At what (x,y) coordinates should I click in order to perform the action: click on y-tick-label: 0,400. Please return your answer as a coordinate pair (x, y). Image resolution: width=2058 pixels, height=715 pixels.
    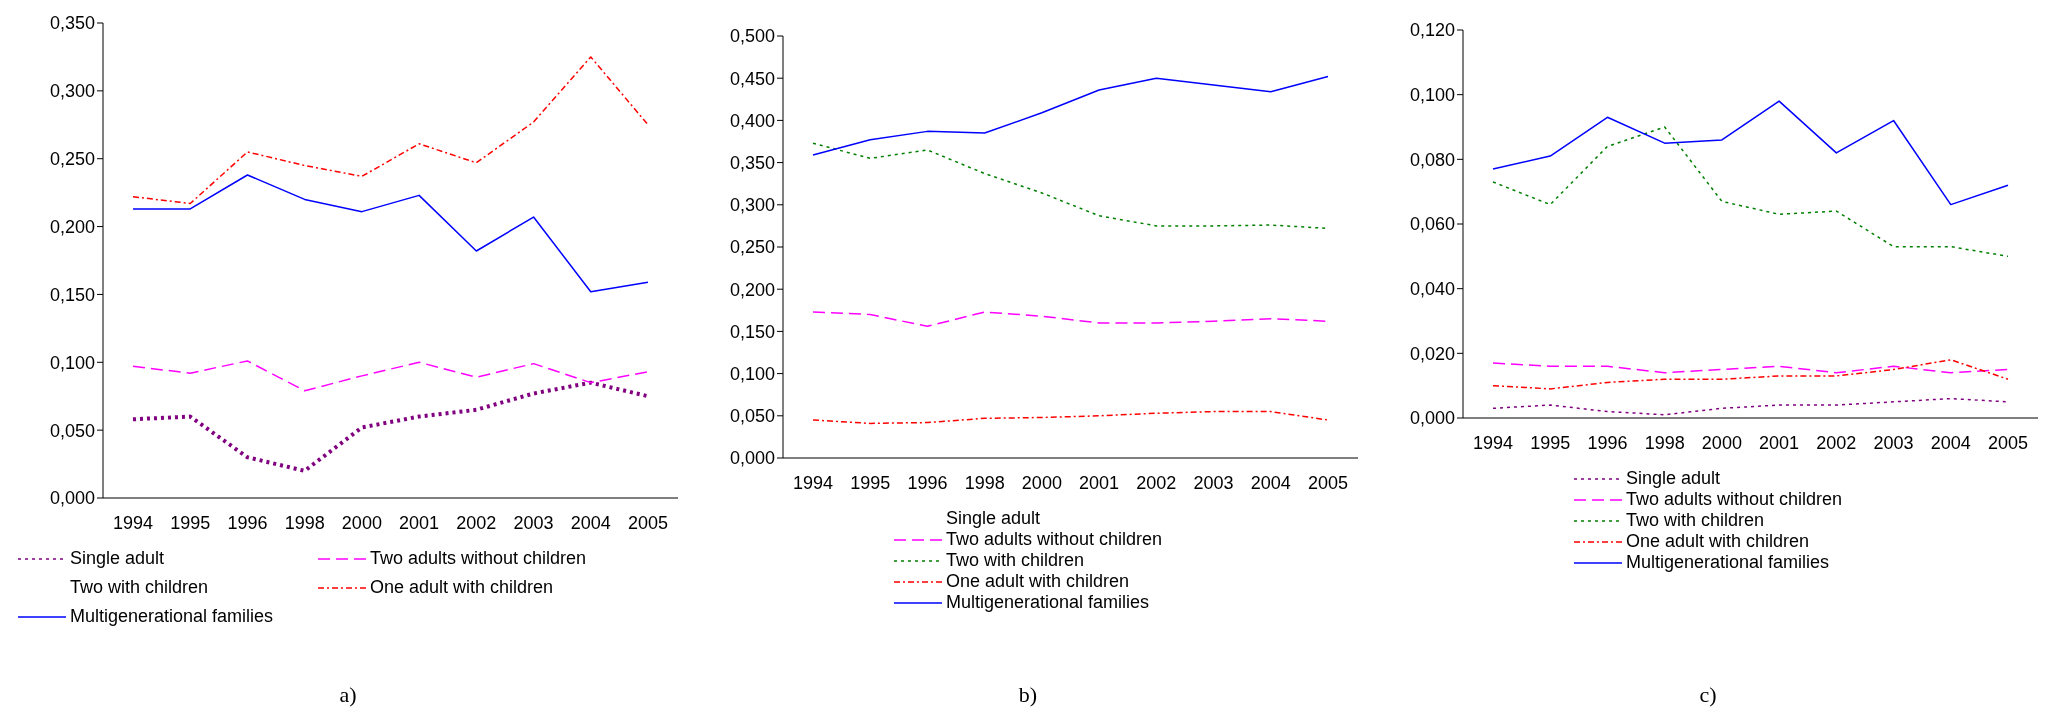
    Looking at the image, I should click on (752, 120).